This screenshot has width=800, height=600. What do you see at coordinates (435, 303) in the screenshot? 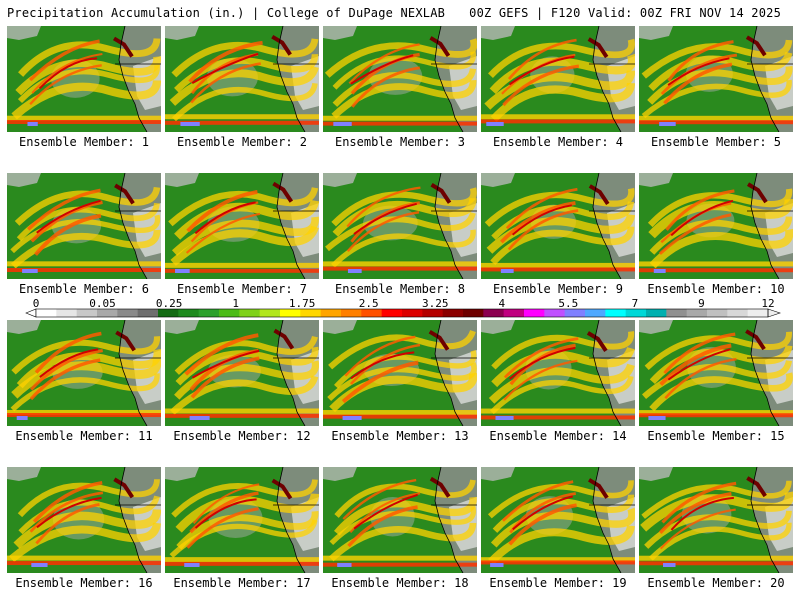
I see `colorbar-tick-label: 3.25` at bounding box center [435, 303].